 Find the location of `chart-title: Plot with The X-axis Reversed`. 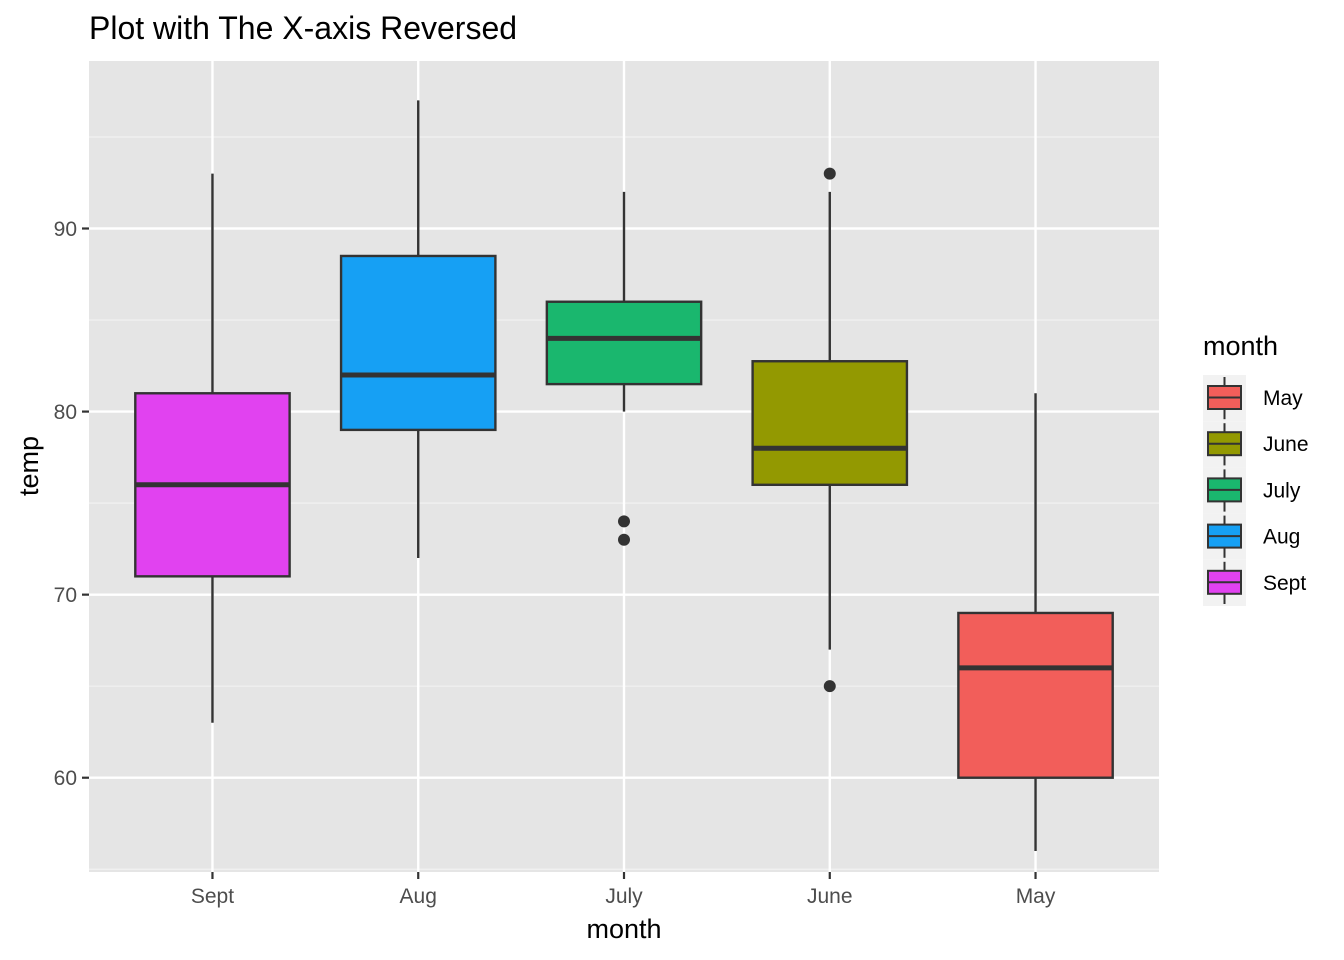

chart-title: Plot with The X-axis Reversed is located at coordinates (303, 28).